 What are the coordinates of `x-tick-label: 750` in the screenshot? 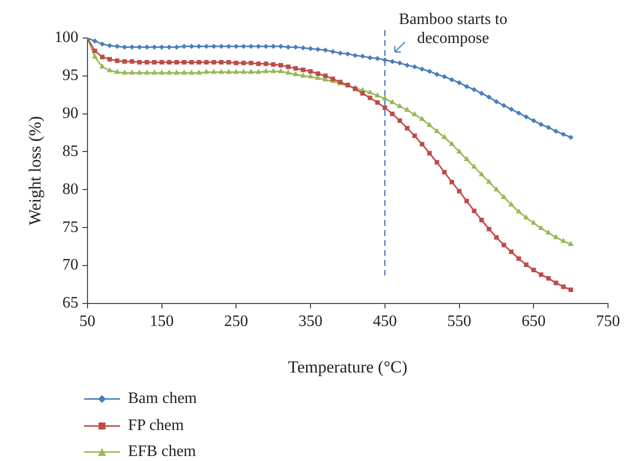 It's located at (608, 321).